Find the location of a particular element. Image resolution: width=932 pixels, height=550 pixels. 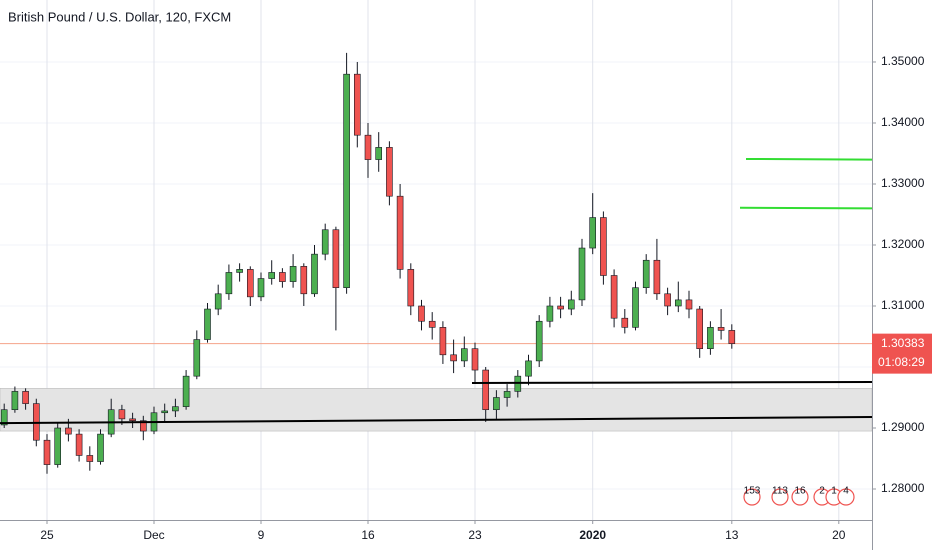

y-tick-label: 1.33000 is located at coordinates (903, 183).